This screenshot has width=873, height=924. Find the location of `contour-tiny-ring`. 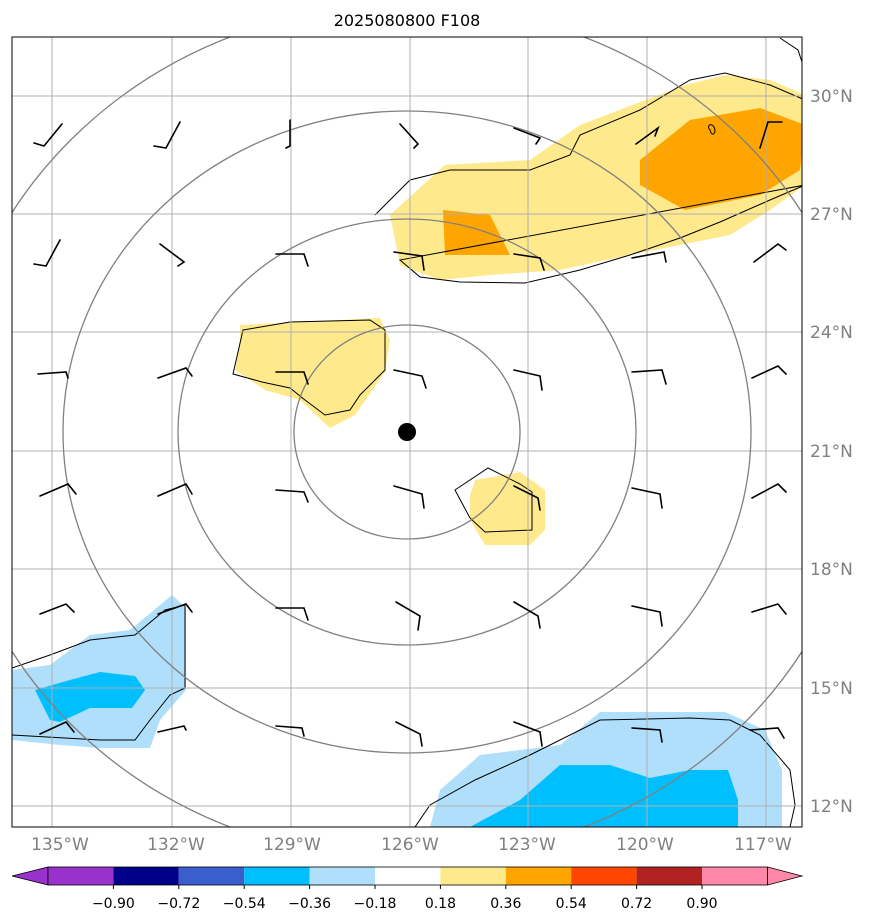

contour-tiny-ring is located at coordinates (712, 129).